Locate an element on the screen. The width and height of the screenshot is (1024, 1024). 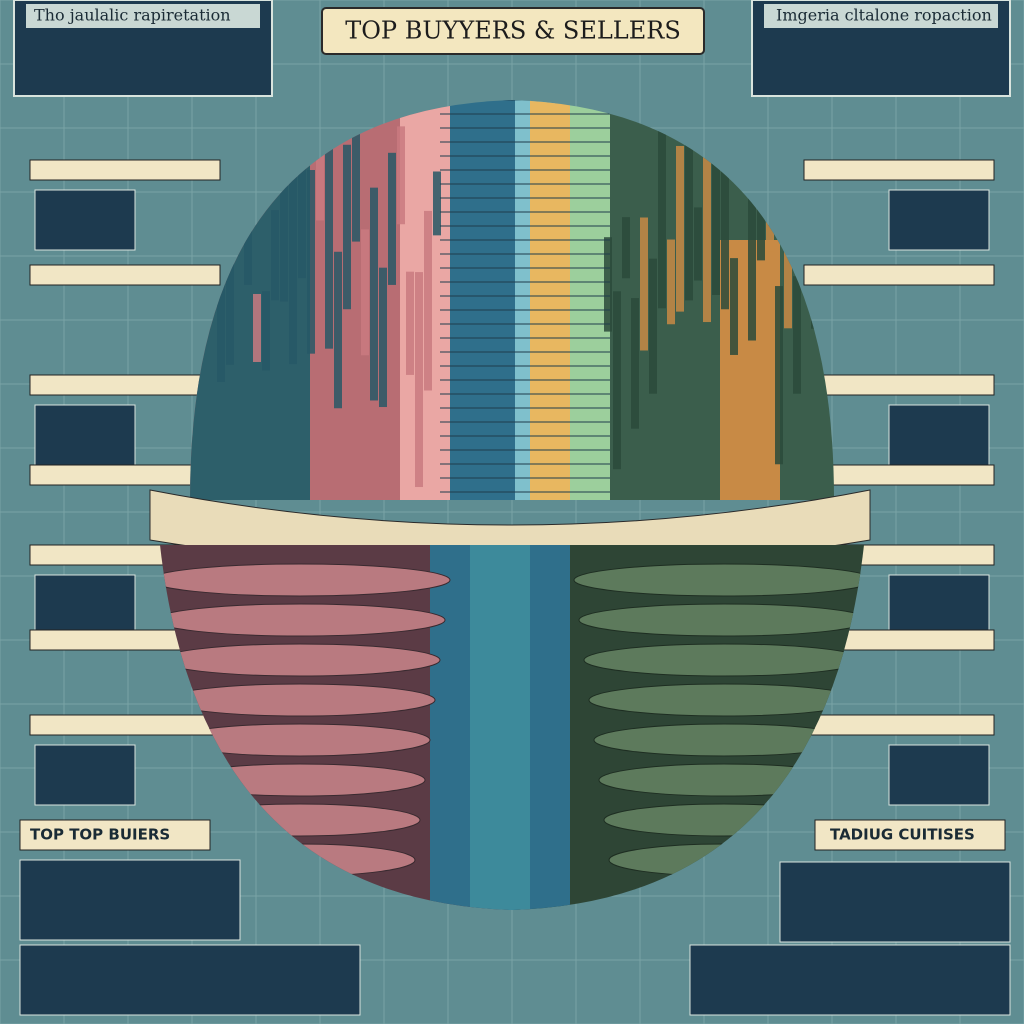
title-box is located at coordinates (513, 31).